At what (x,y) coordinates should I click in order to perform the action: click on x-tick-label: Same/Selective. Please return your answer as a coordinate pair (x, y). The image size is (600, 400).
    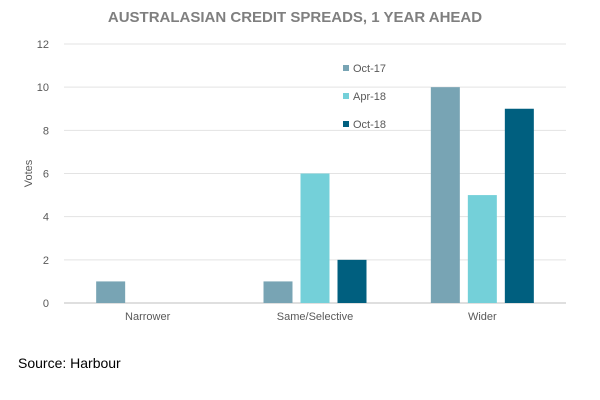
    Looking at the image, I should click on (315, 317).